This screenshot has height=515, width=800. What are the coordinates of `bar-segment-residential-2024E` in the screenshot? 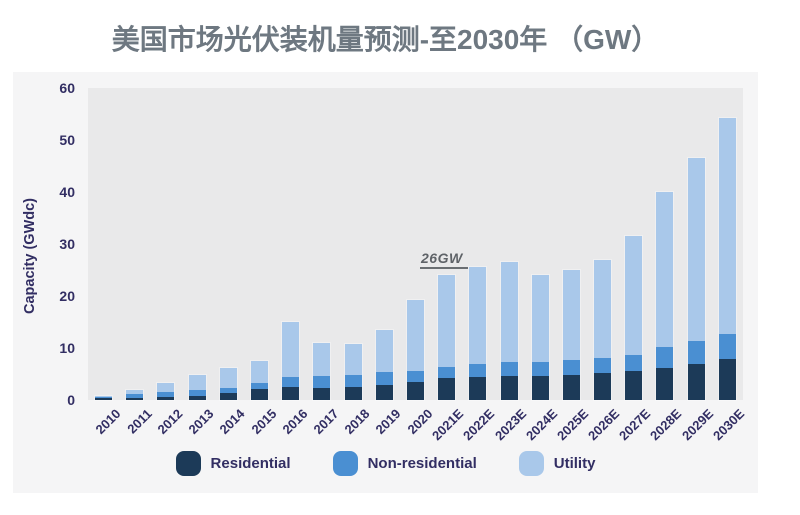 It's located at (540, 388).